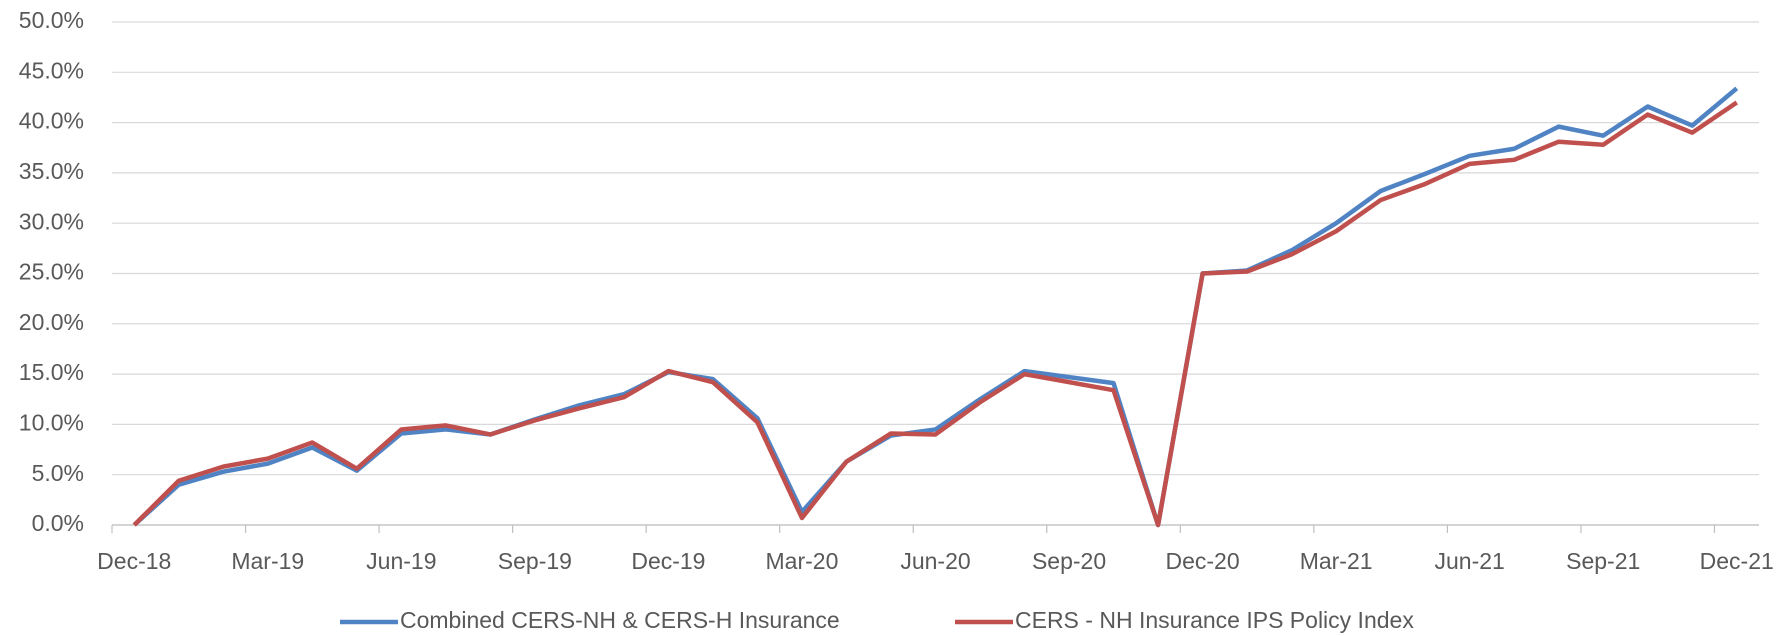  I want to click on y-tick-label: 35.0%, so click(51, 171).